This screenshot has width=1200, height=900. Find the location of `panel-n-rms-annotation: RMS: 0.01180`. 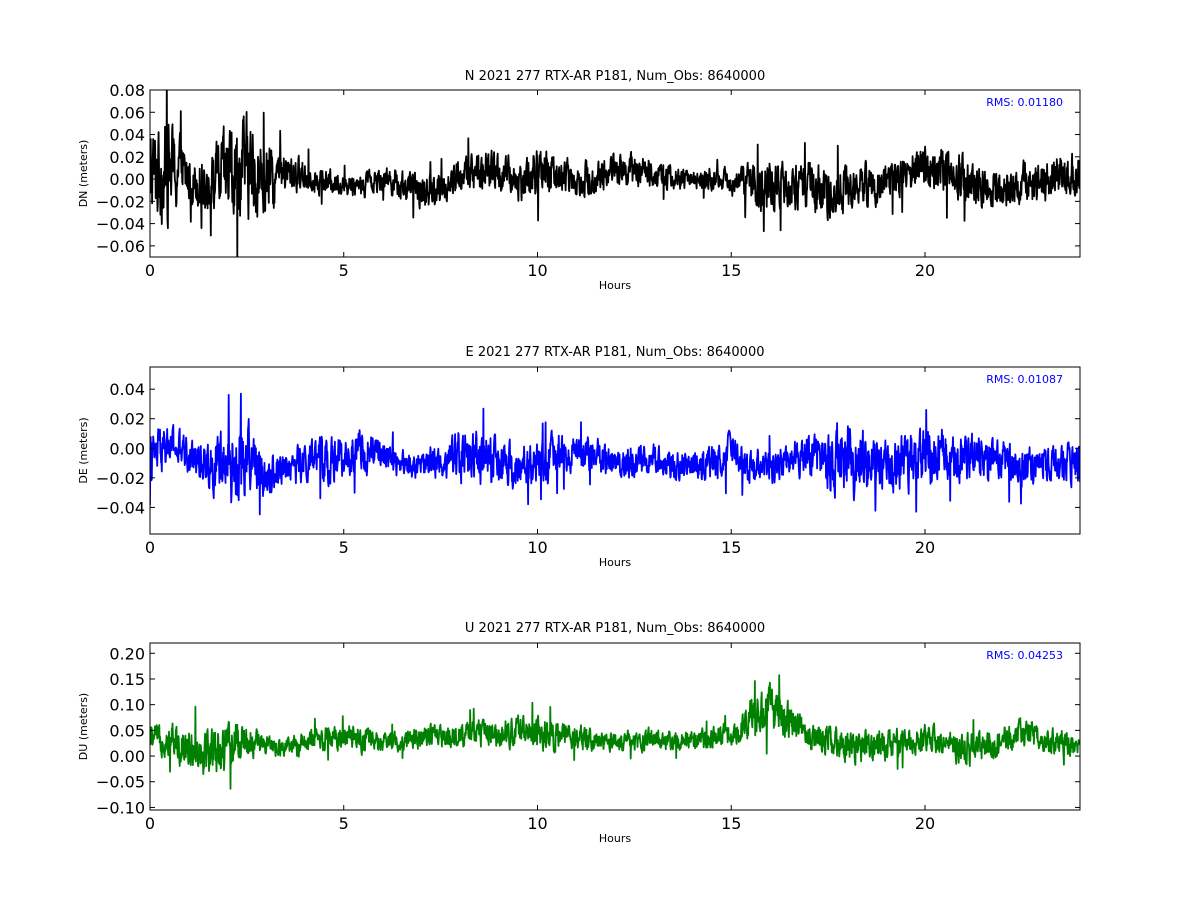

panel-n-rms-annotation: RMS: 0.01180 is located at coordinates (1024, 102).